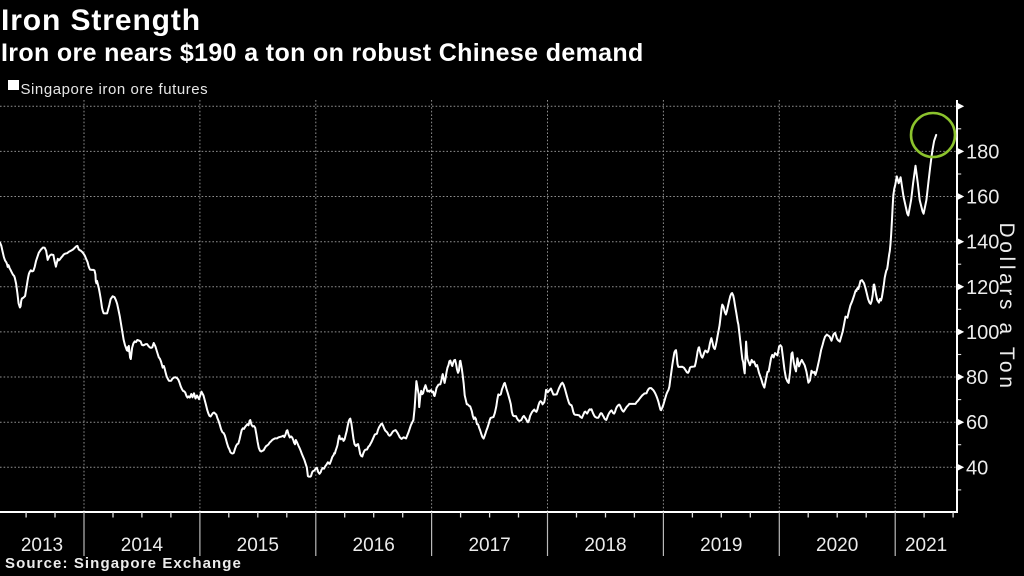 This screenshot has height=576, width=1024. Describe the element at coordinates (721, 545) in the screenshot. I see `svg-text: 2019` at that location.